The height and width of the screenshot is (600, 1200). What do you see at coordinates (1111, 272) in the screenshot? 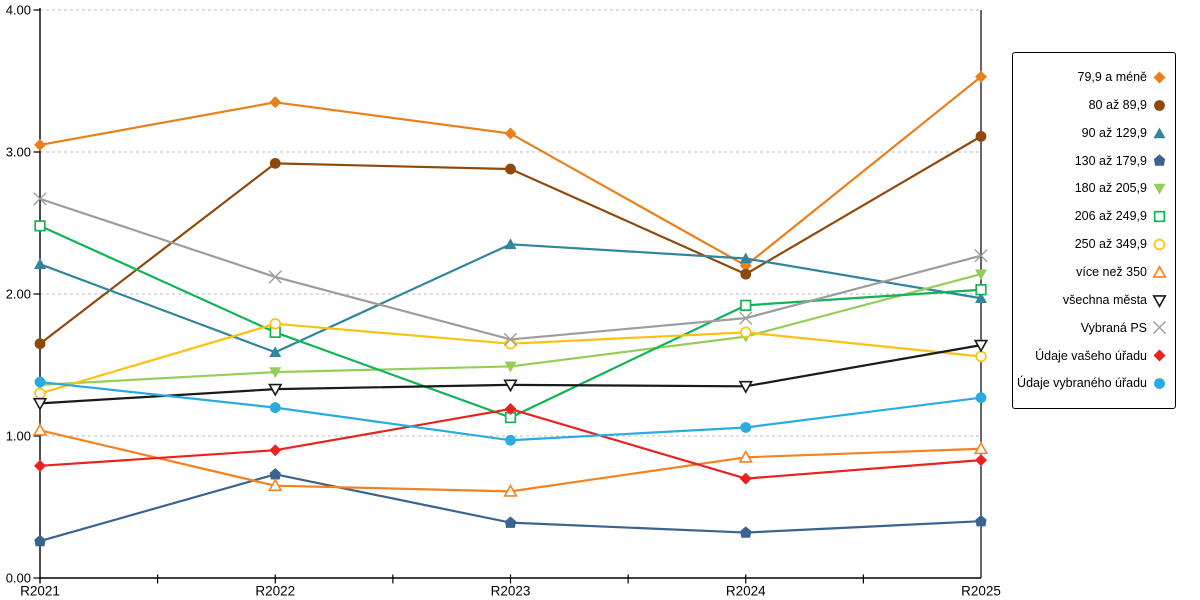
I see `legend-label: více než 350` at bounding box center [1111, 272].